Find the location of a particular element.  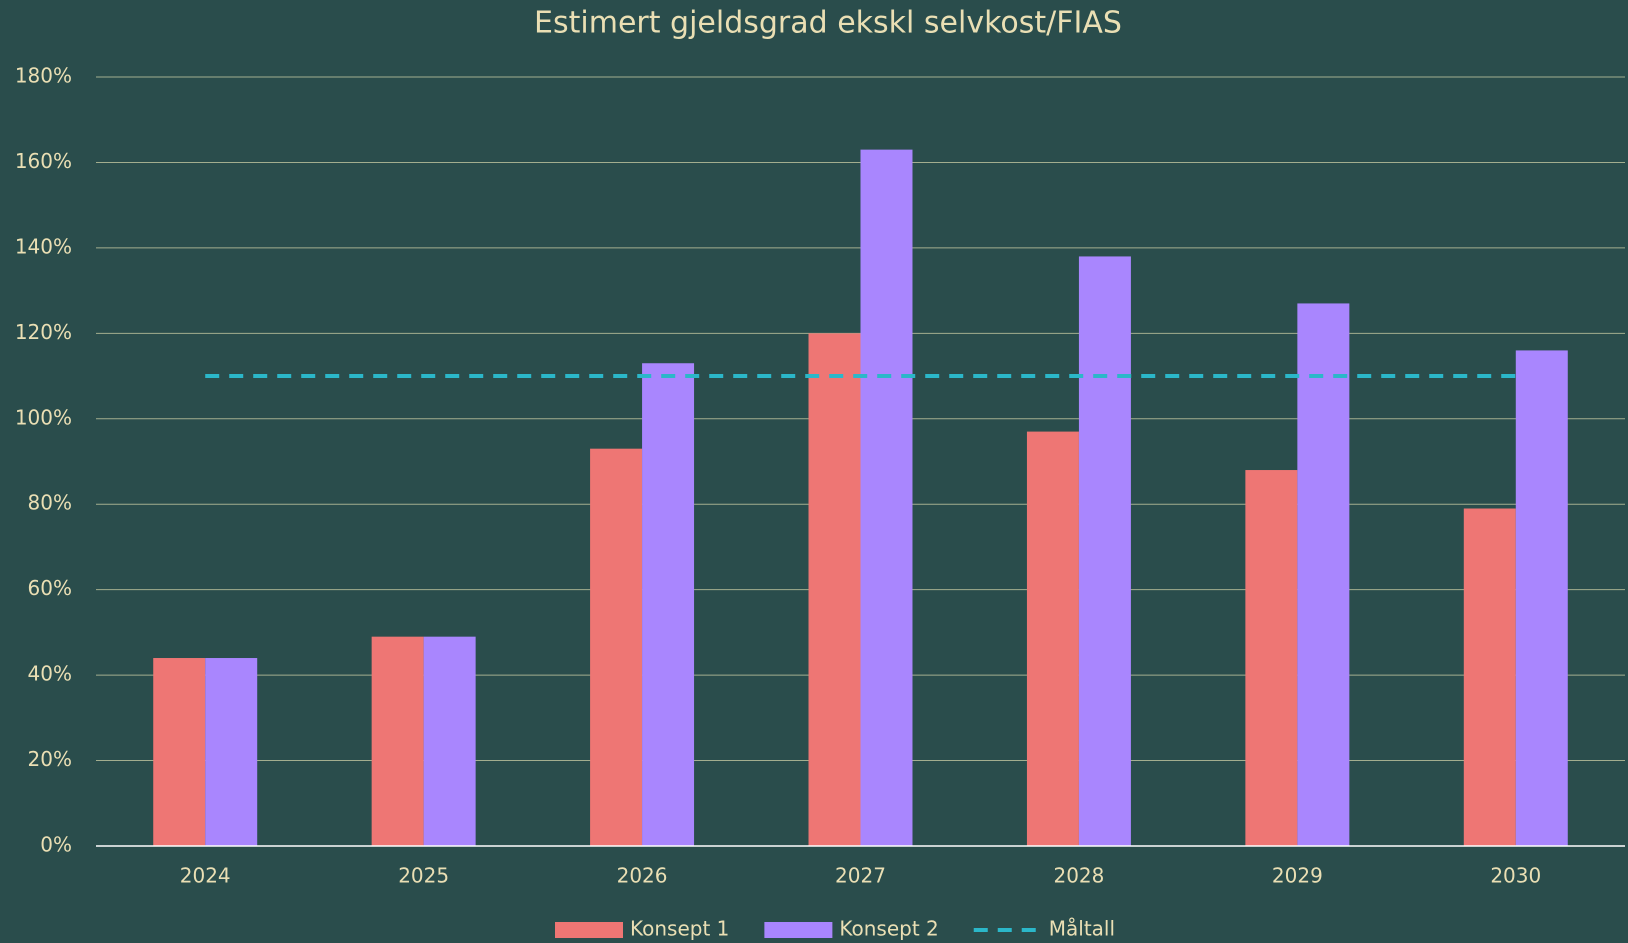

x-tick-label: 2029 is located at coordinates (1297, 876).